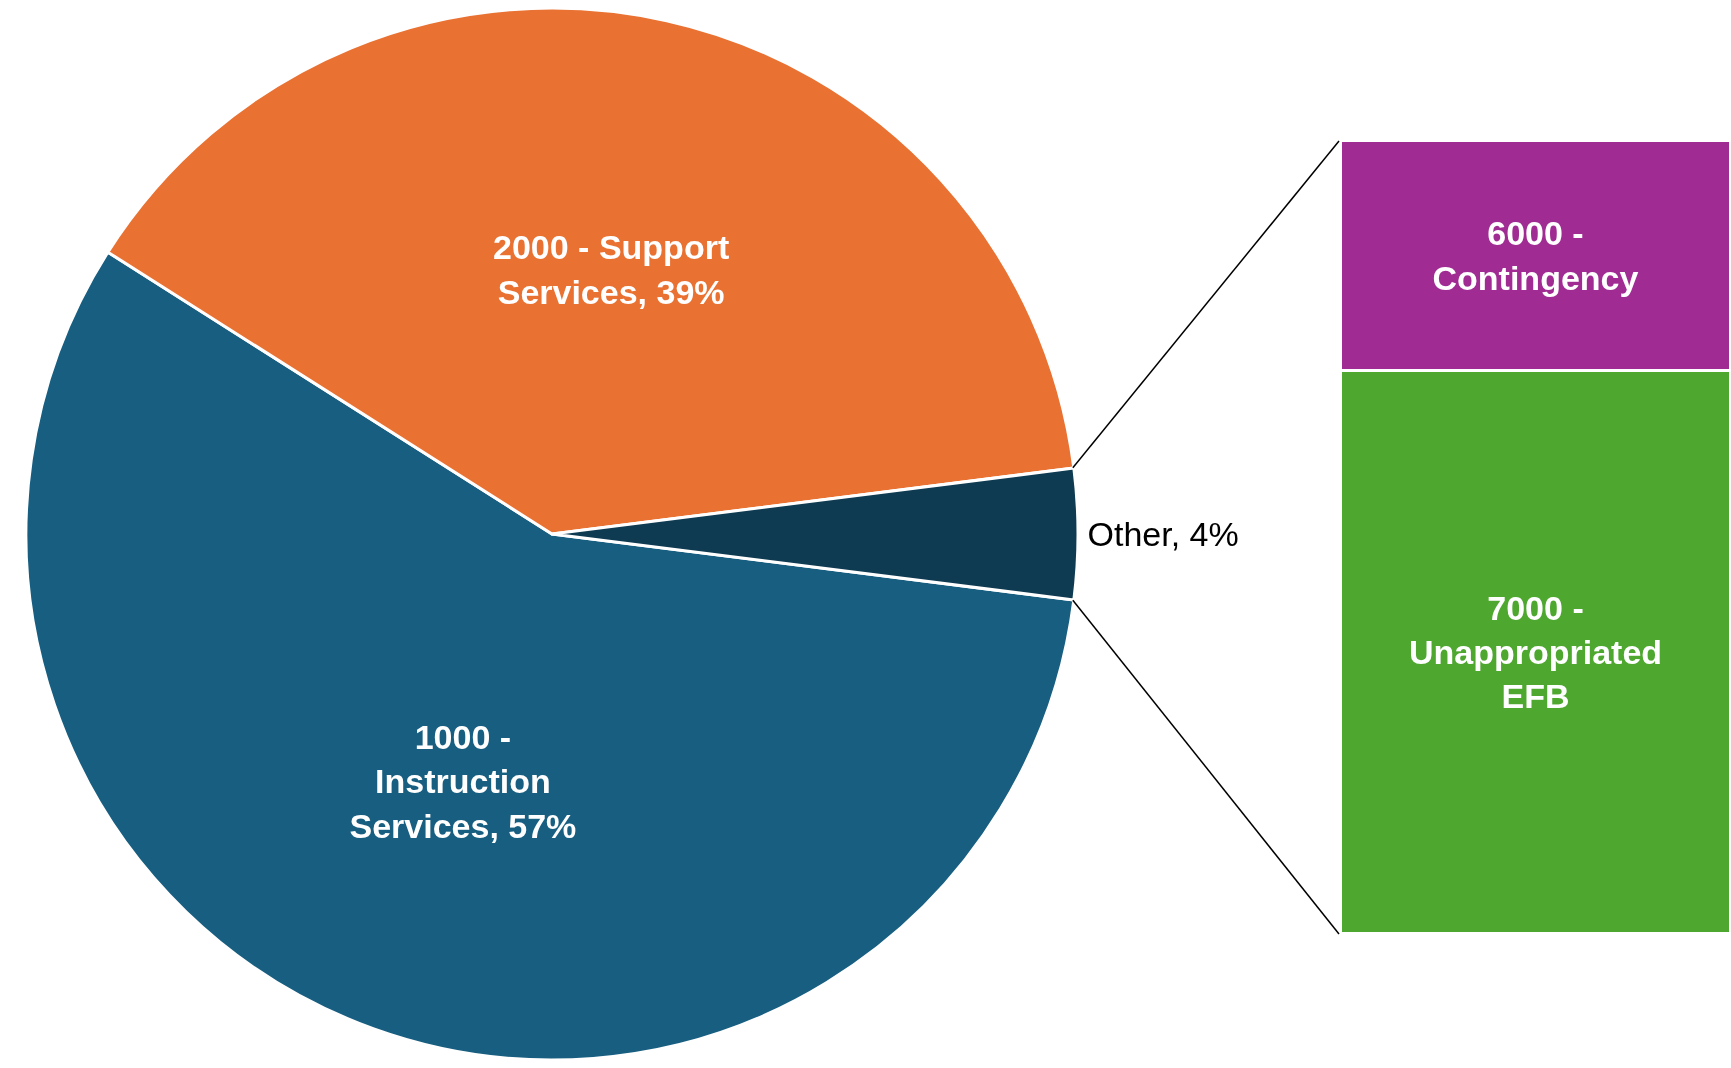  Describe the element at coordinates (1535, 255) in the screenshot. I see `series-label: 6000 - Contingency` at that location.